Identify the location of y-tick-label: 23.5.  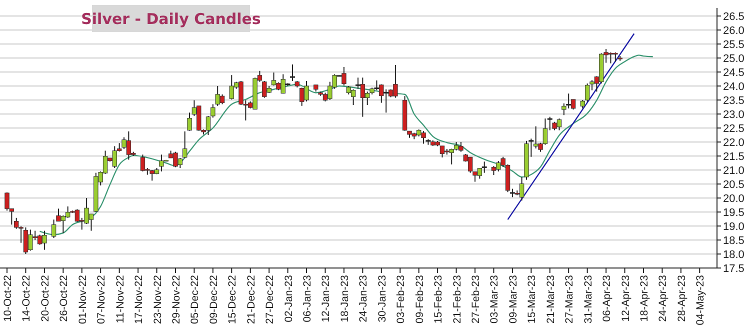
(733, 100).